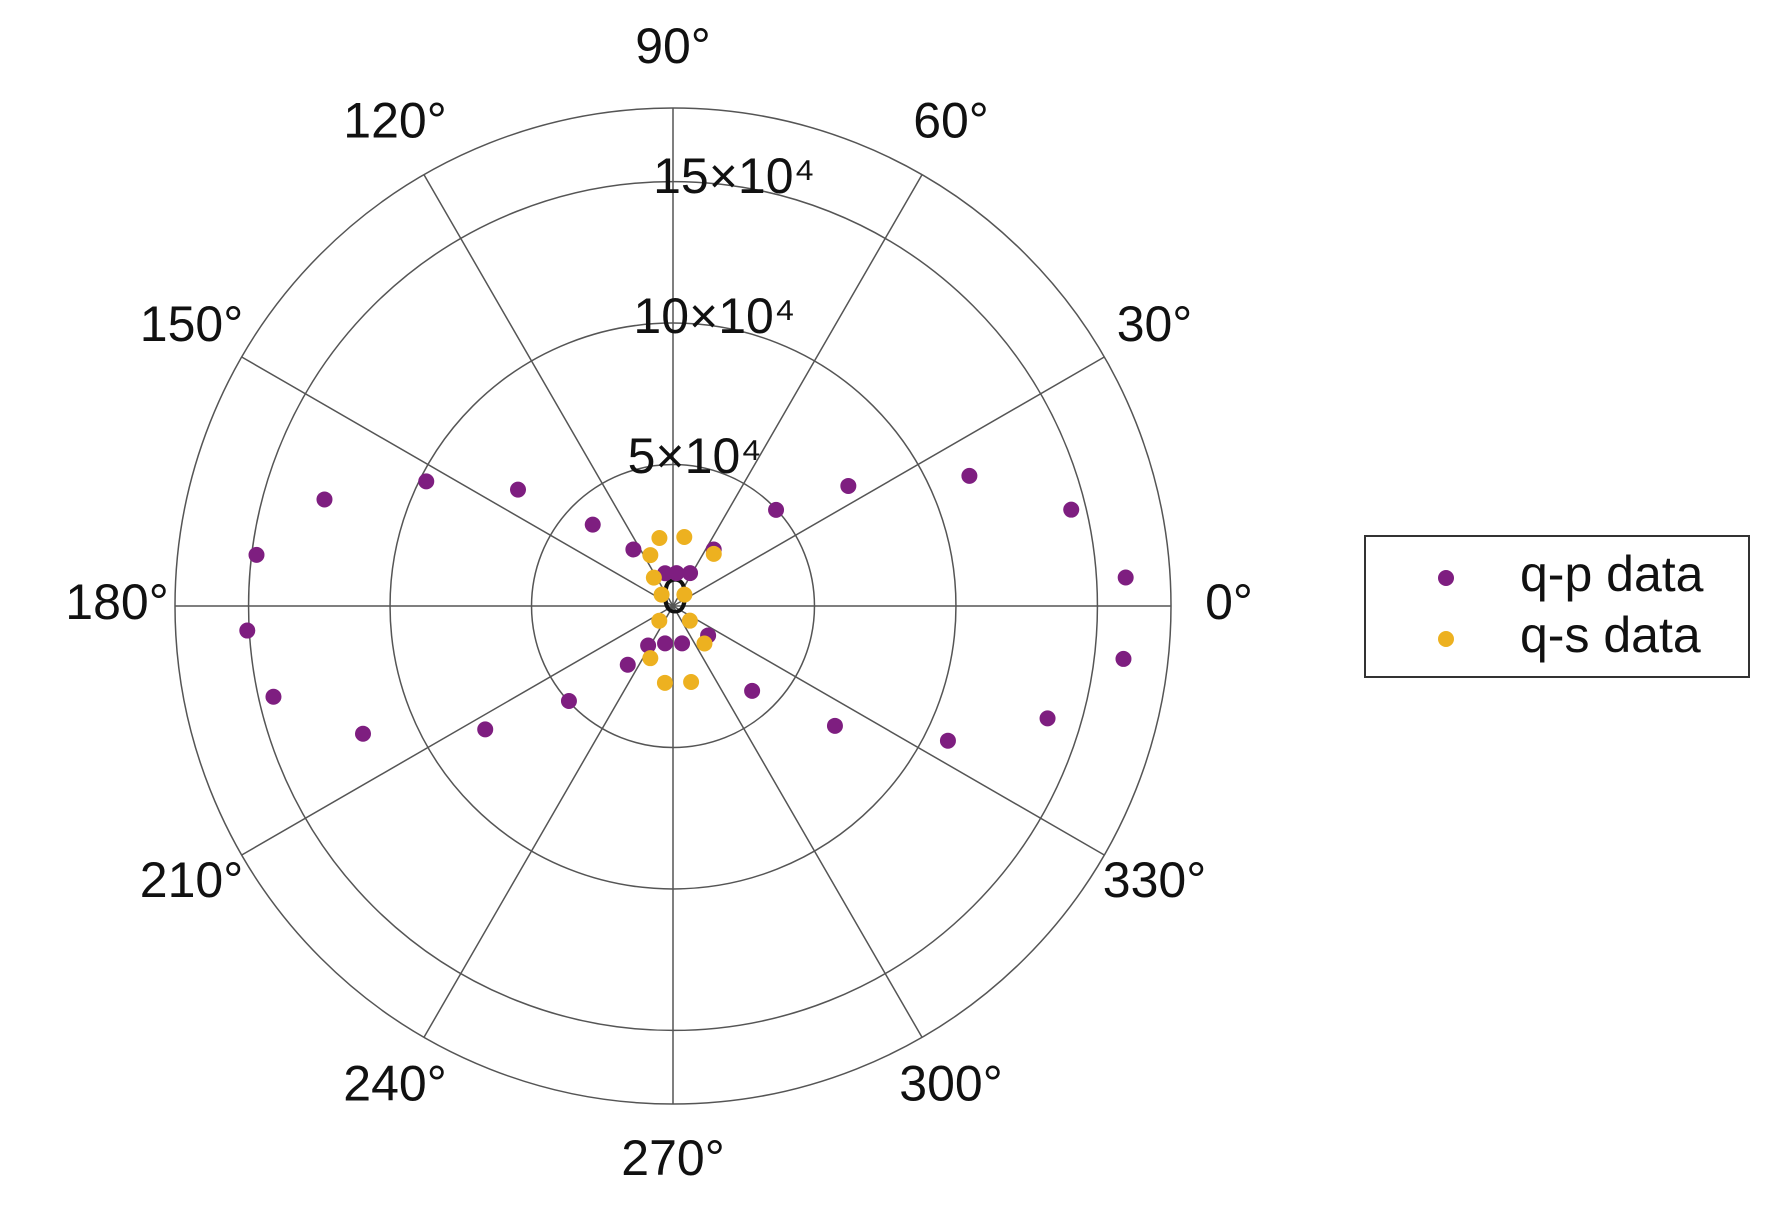 The image size is (1768, 1211). Describe the element at coordinates (1154, 880) in the screenshot. I see `theta-tick-label: 330°` at that location.